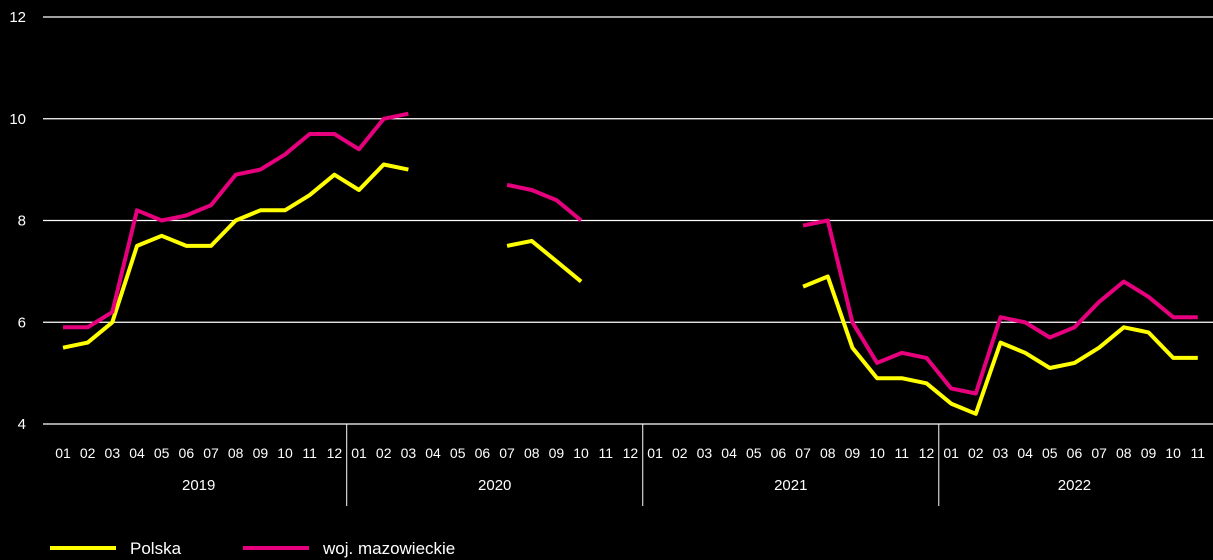 The width and height of the screenshot is (1213, 560). What do you see at coordinates (388, 548) in the screenshot?
I see `legend-label: woj. mazowieckie` at bounding box center [388, 548].